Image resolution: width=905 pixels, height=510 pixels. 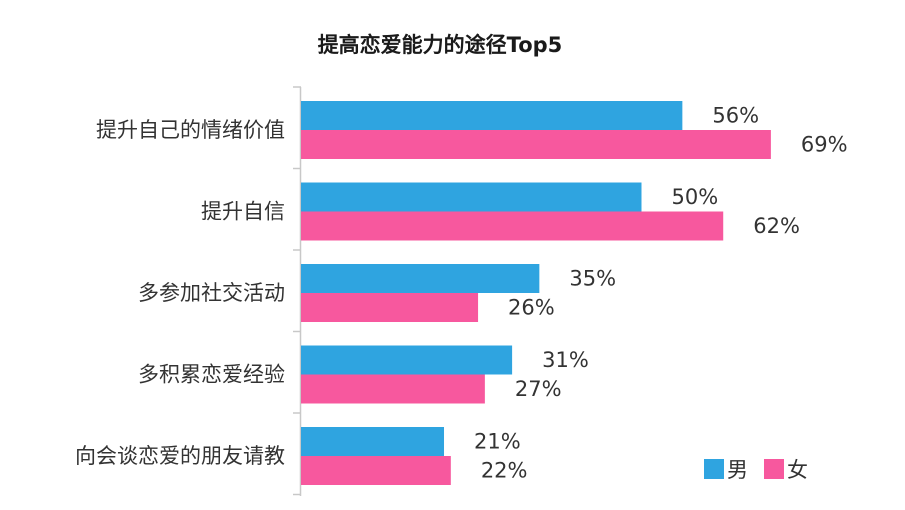 I want to click on y-axis, so click(x=297, y=291).